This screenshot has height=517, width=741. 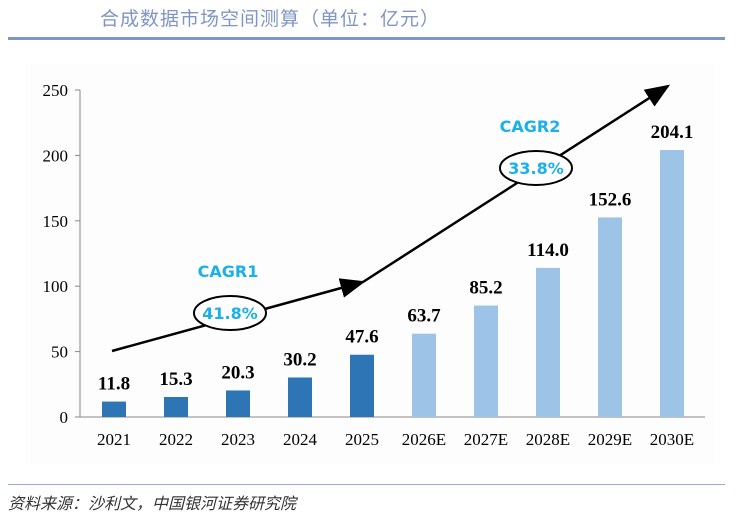 What do you see at coordinates (486, 439) in the screenshot?
I see `x-tick-label: 2027E` at bounding box center [486, 439].